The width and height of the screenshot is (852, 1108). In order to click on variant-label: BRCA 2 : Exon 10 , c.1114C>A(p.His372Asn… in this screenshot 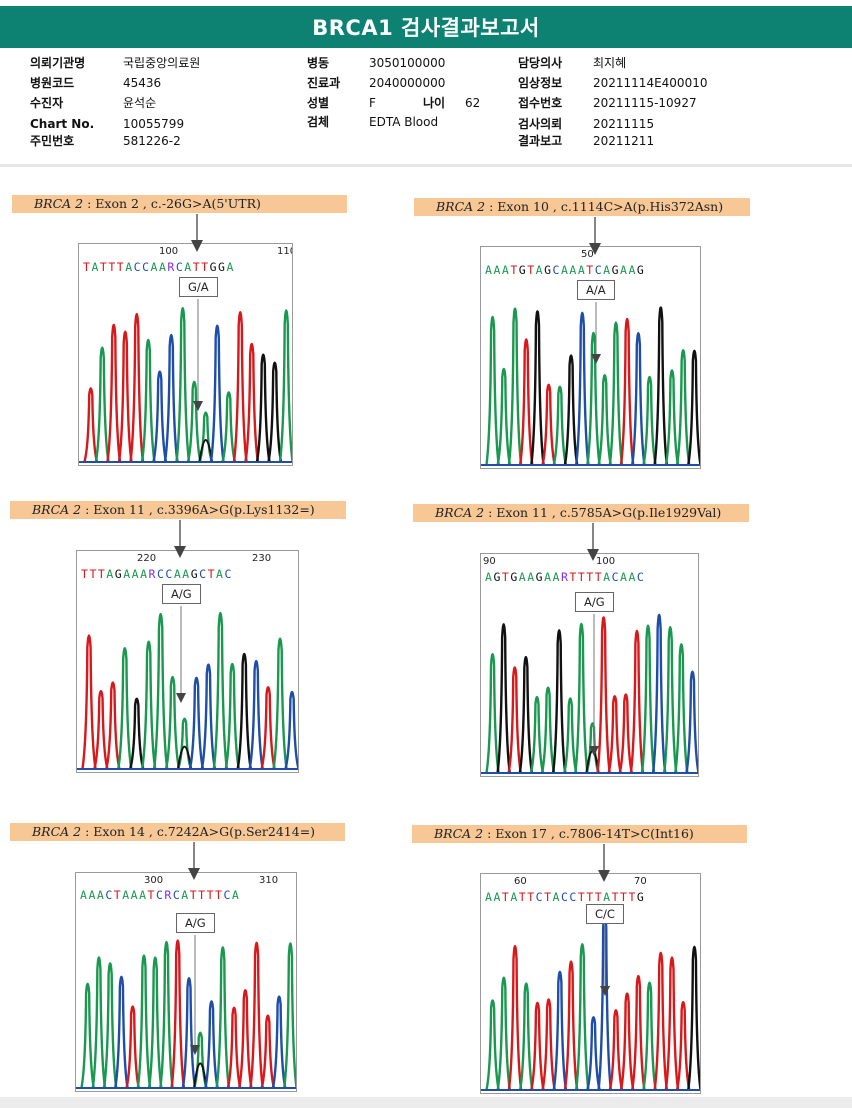, I will do `click(582, 207)`.